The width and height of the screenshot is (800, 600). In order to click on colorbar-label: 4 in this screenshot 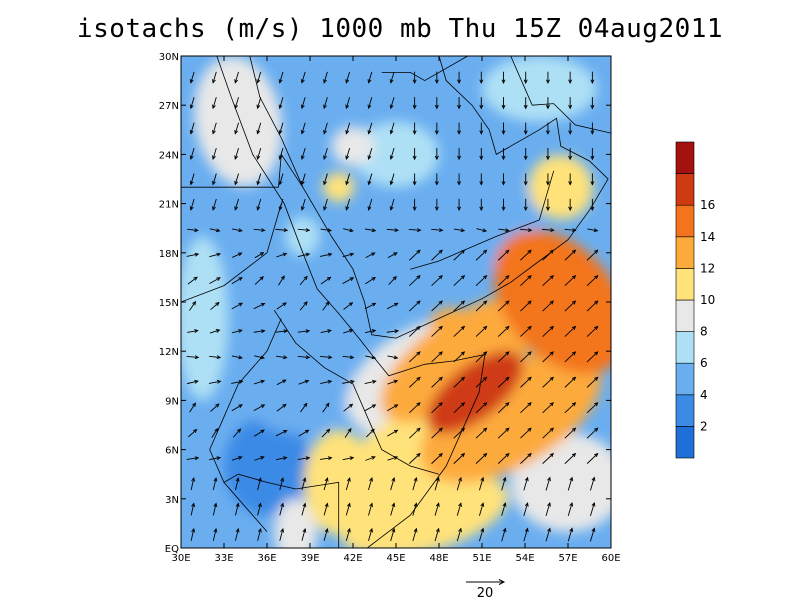, I will do `click(704, 395)`.